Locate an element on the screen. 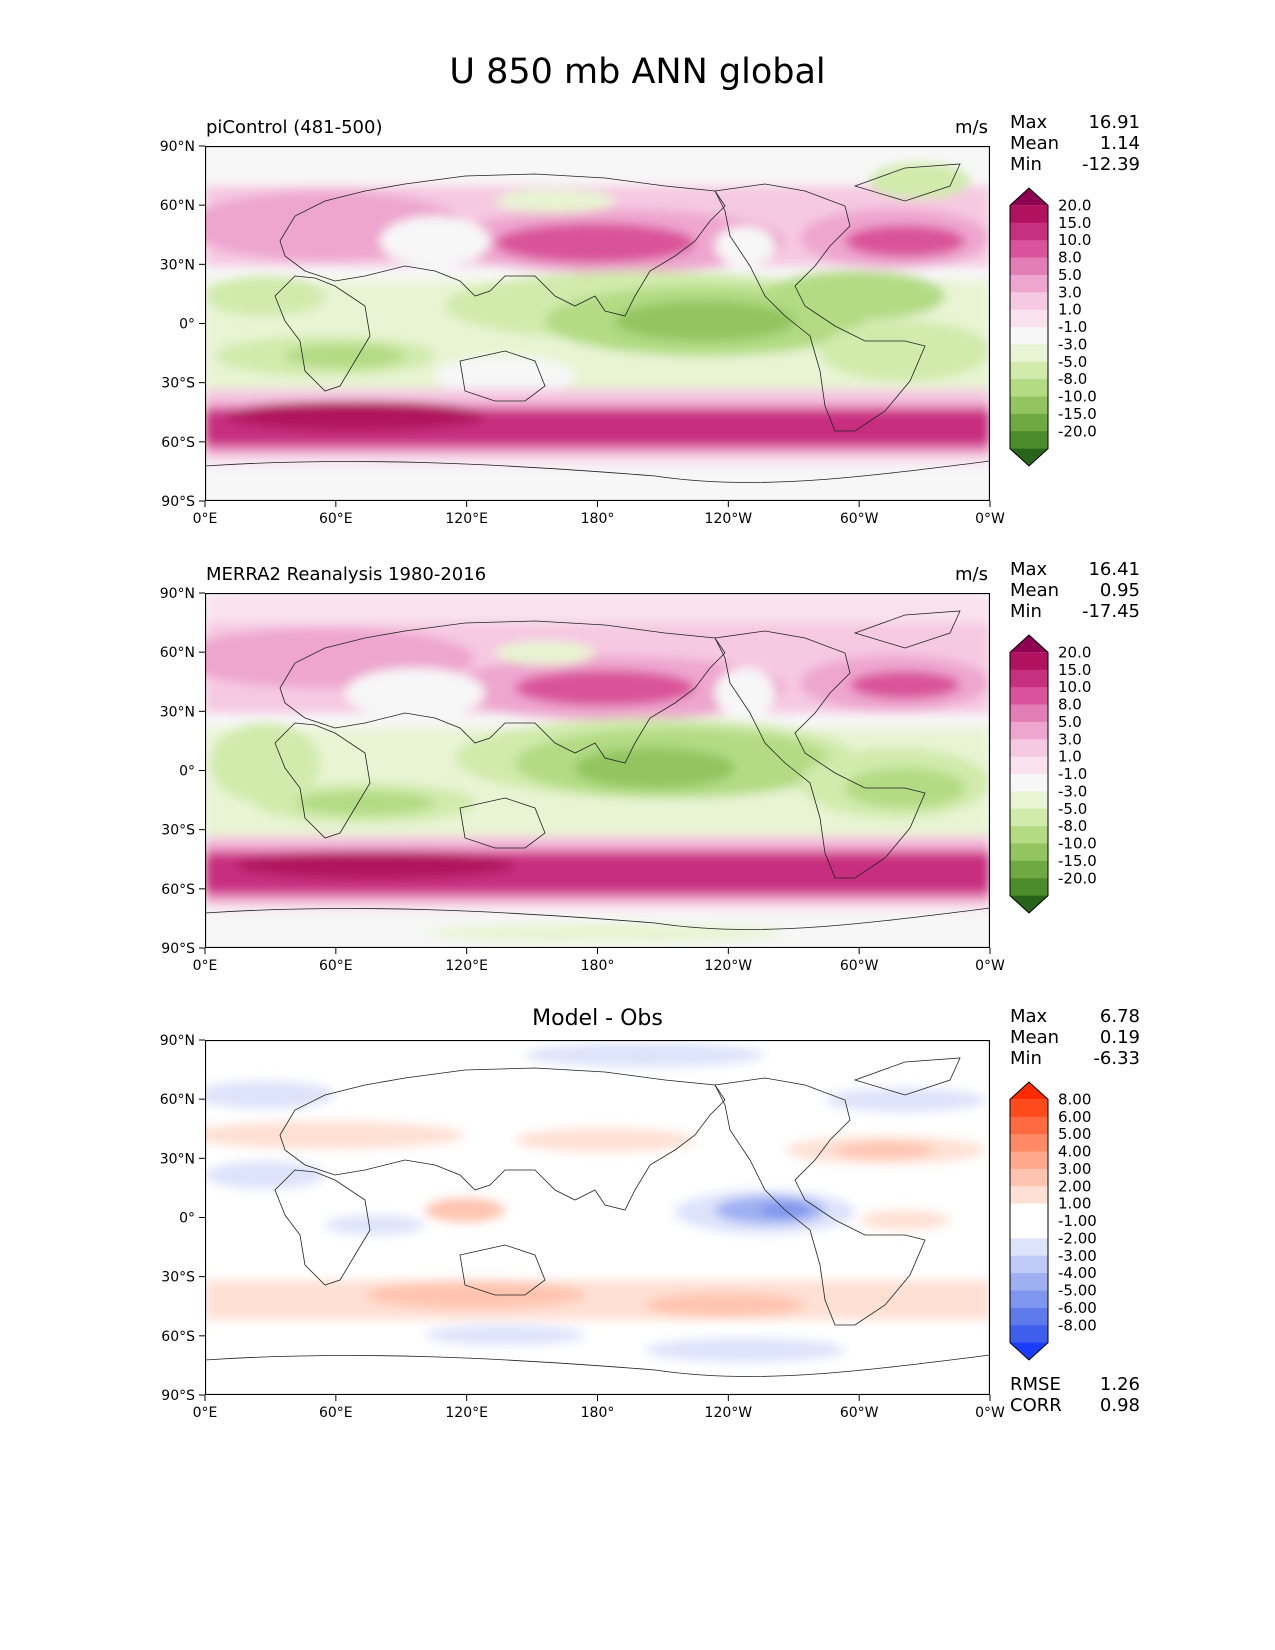  lat-tick-label: 30°N is located at coordinates (177, 1159).